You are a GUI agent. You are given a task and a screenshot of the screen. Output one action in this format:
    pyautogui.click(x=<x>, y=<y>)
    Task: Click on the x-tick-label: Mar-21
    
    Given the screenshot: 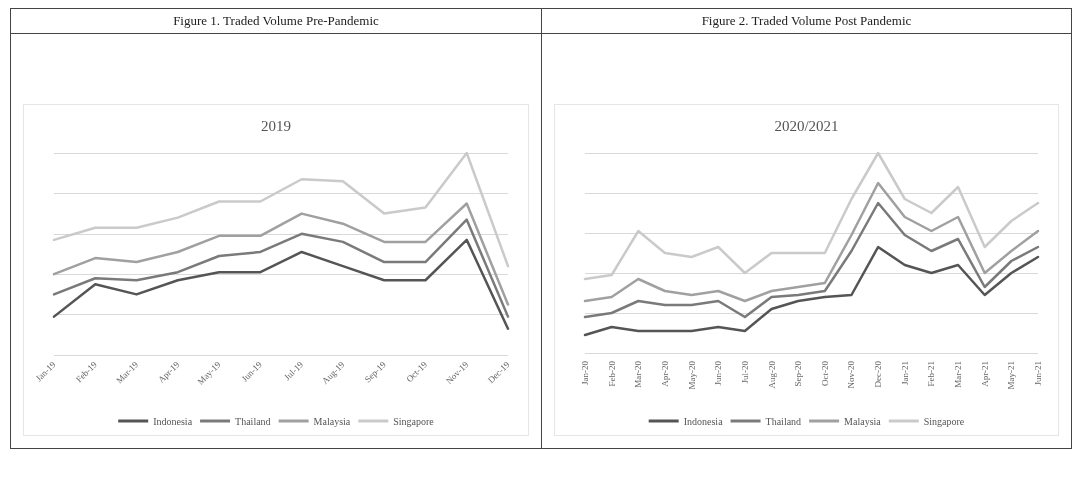 What is the action you would take?
    pyautogui.click(x=958, y=374)
    